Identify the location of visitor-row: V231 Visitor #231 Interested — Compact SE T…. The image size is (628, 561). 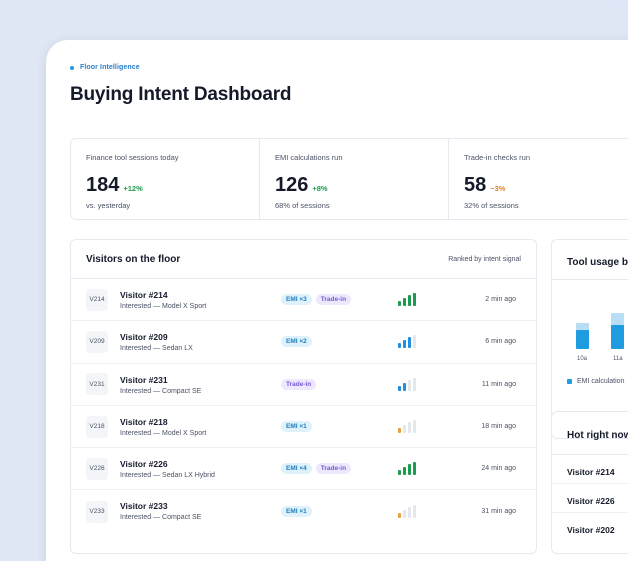
(303, 385).